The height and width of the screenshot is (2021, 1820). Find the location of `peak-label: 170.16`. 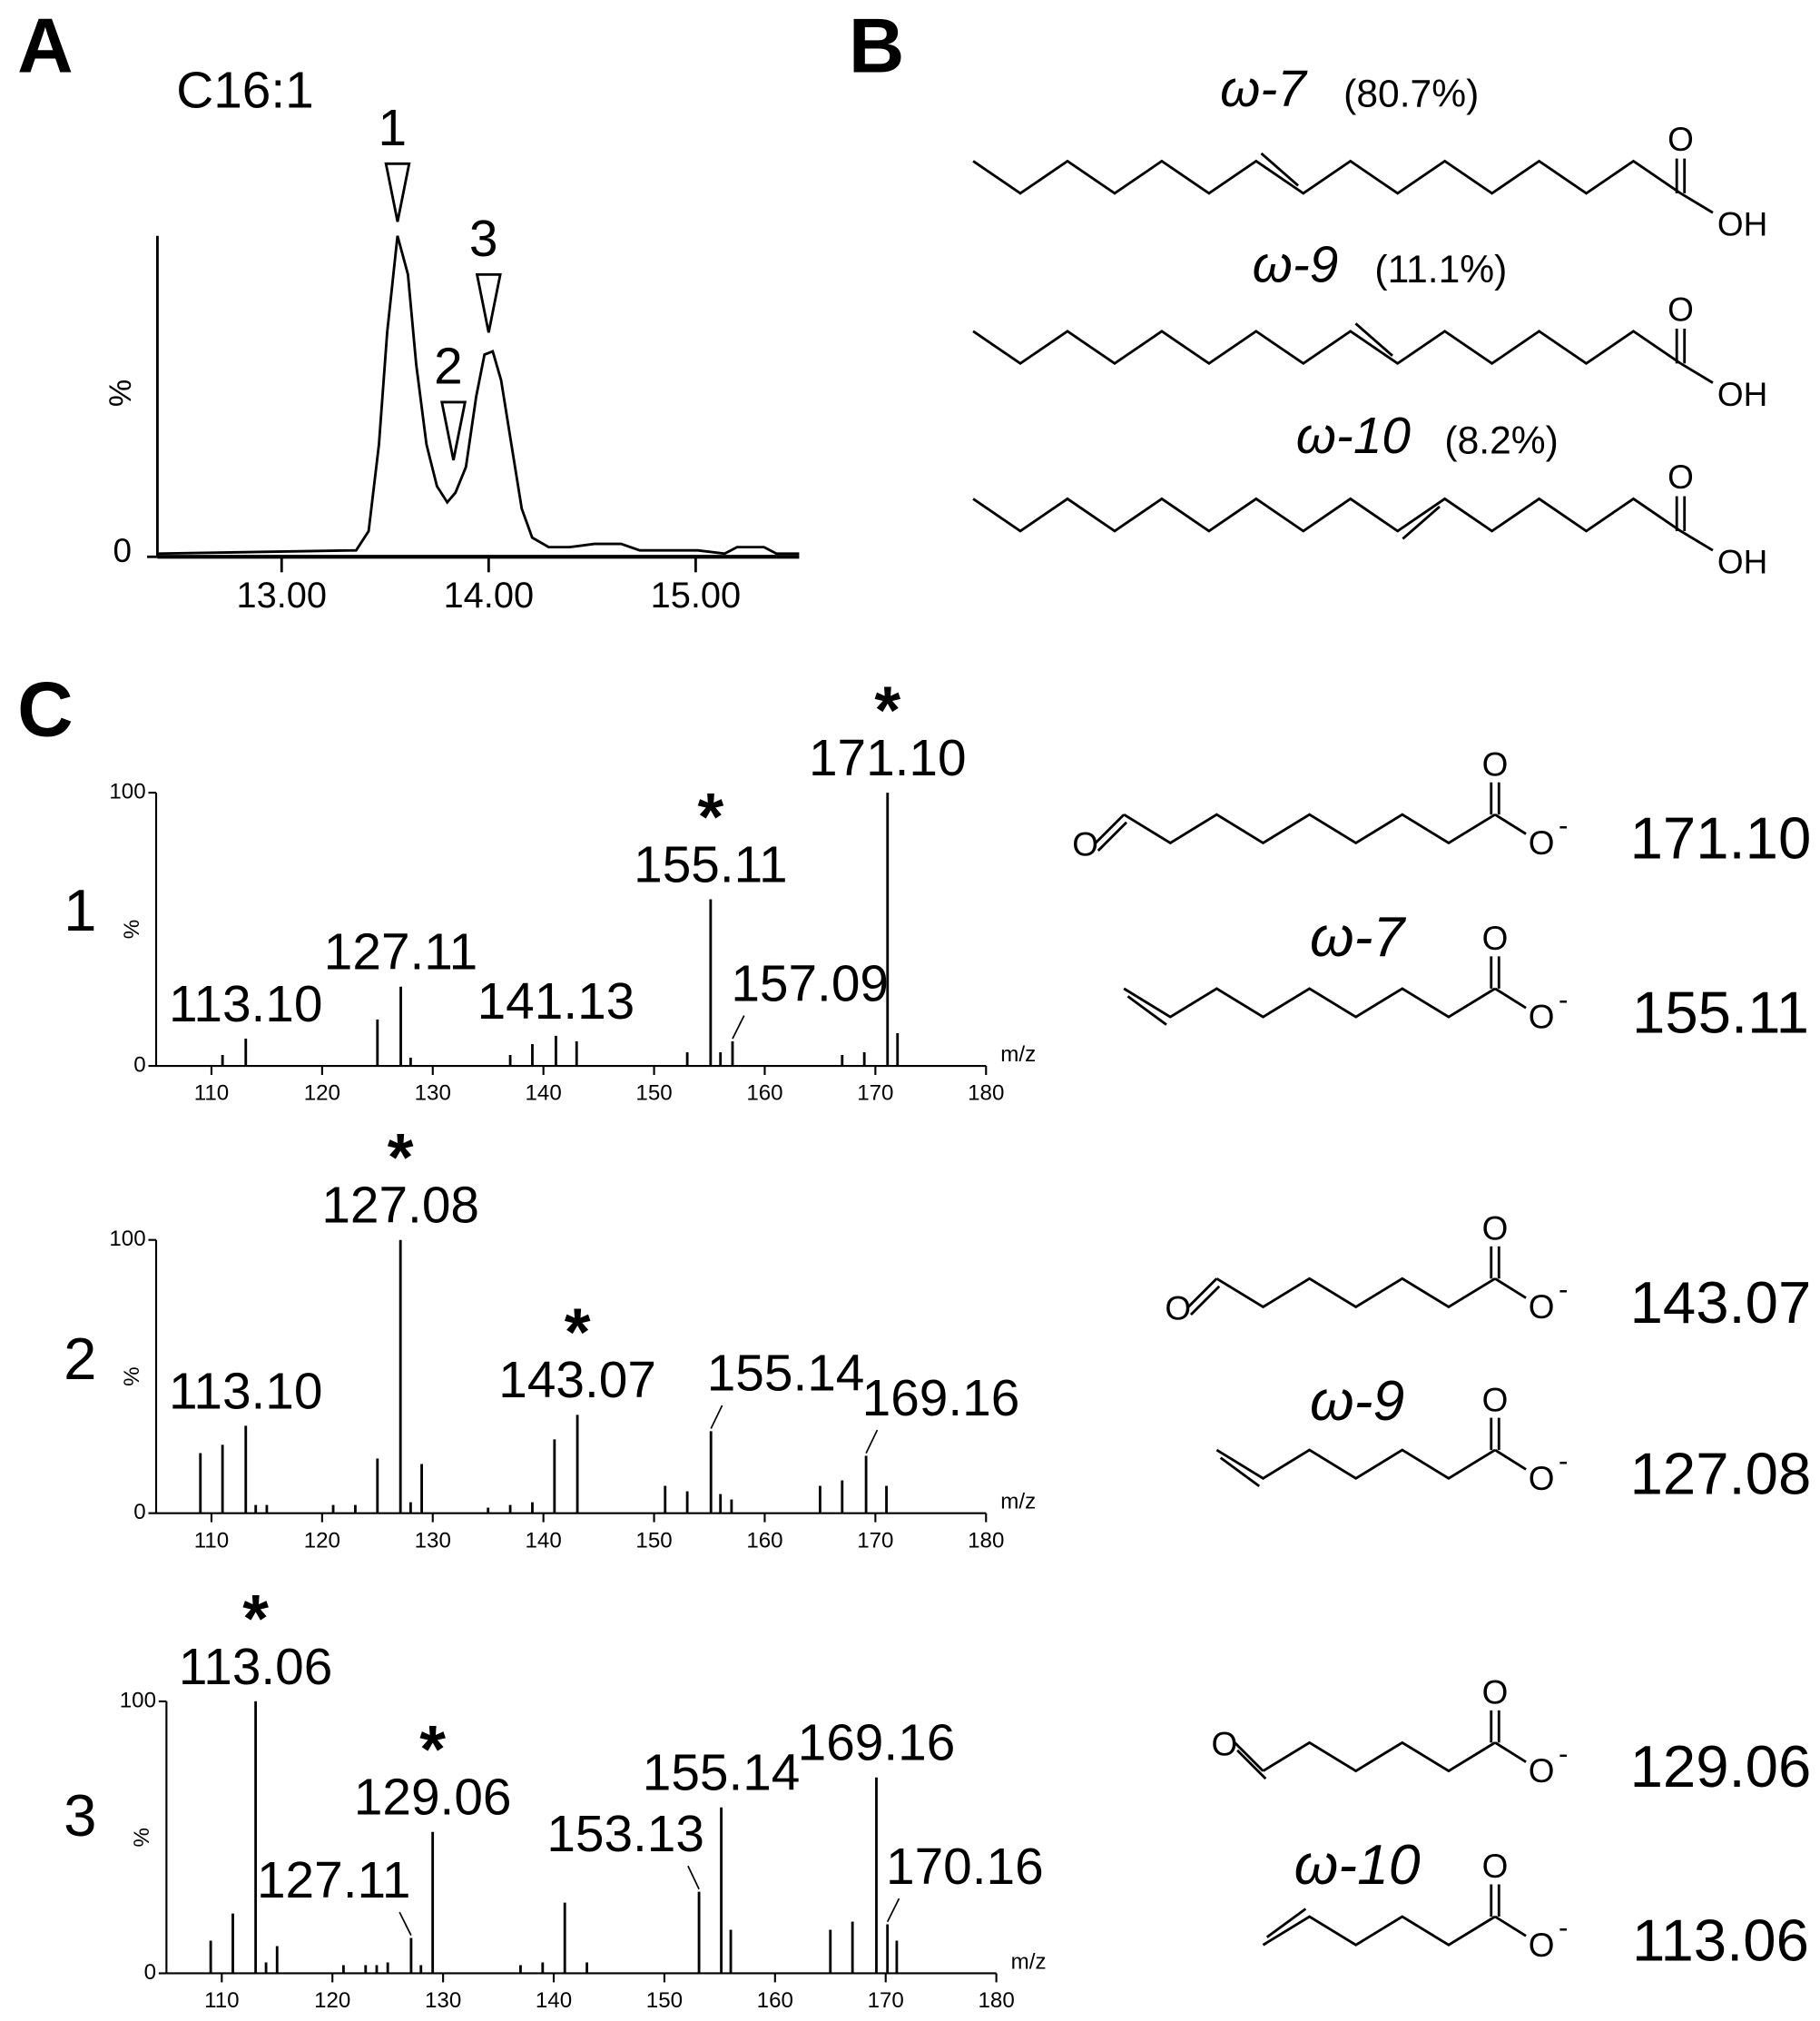

peak-label: 170.16 is located at coordinates (965, 1868).